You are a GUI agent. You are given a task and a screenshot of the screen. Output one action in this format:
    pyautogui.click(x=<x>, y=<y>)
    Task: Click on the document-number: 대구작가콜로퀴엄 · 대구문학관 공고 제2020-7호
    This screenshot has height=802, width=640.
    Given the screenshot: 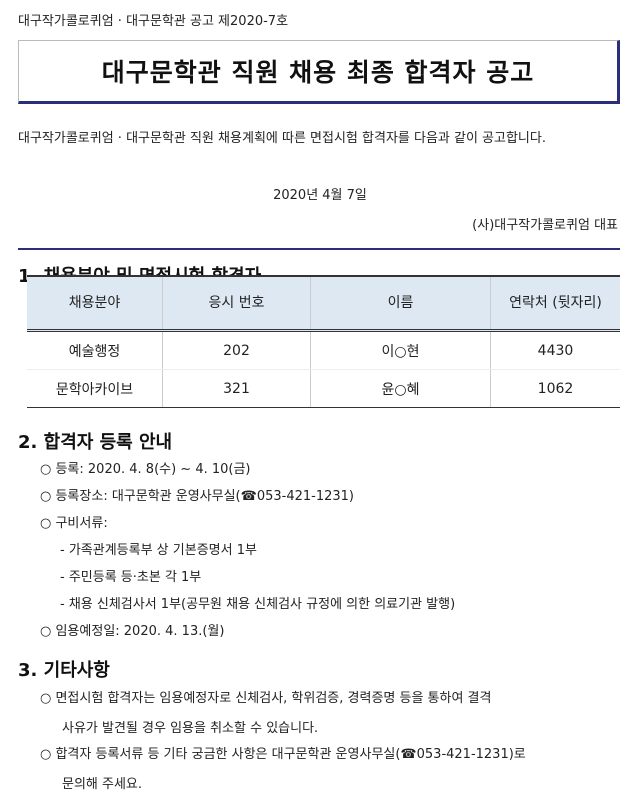 What is the action you would take?
    pyautogui.click(x=153, y=21)
    